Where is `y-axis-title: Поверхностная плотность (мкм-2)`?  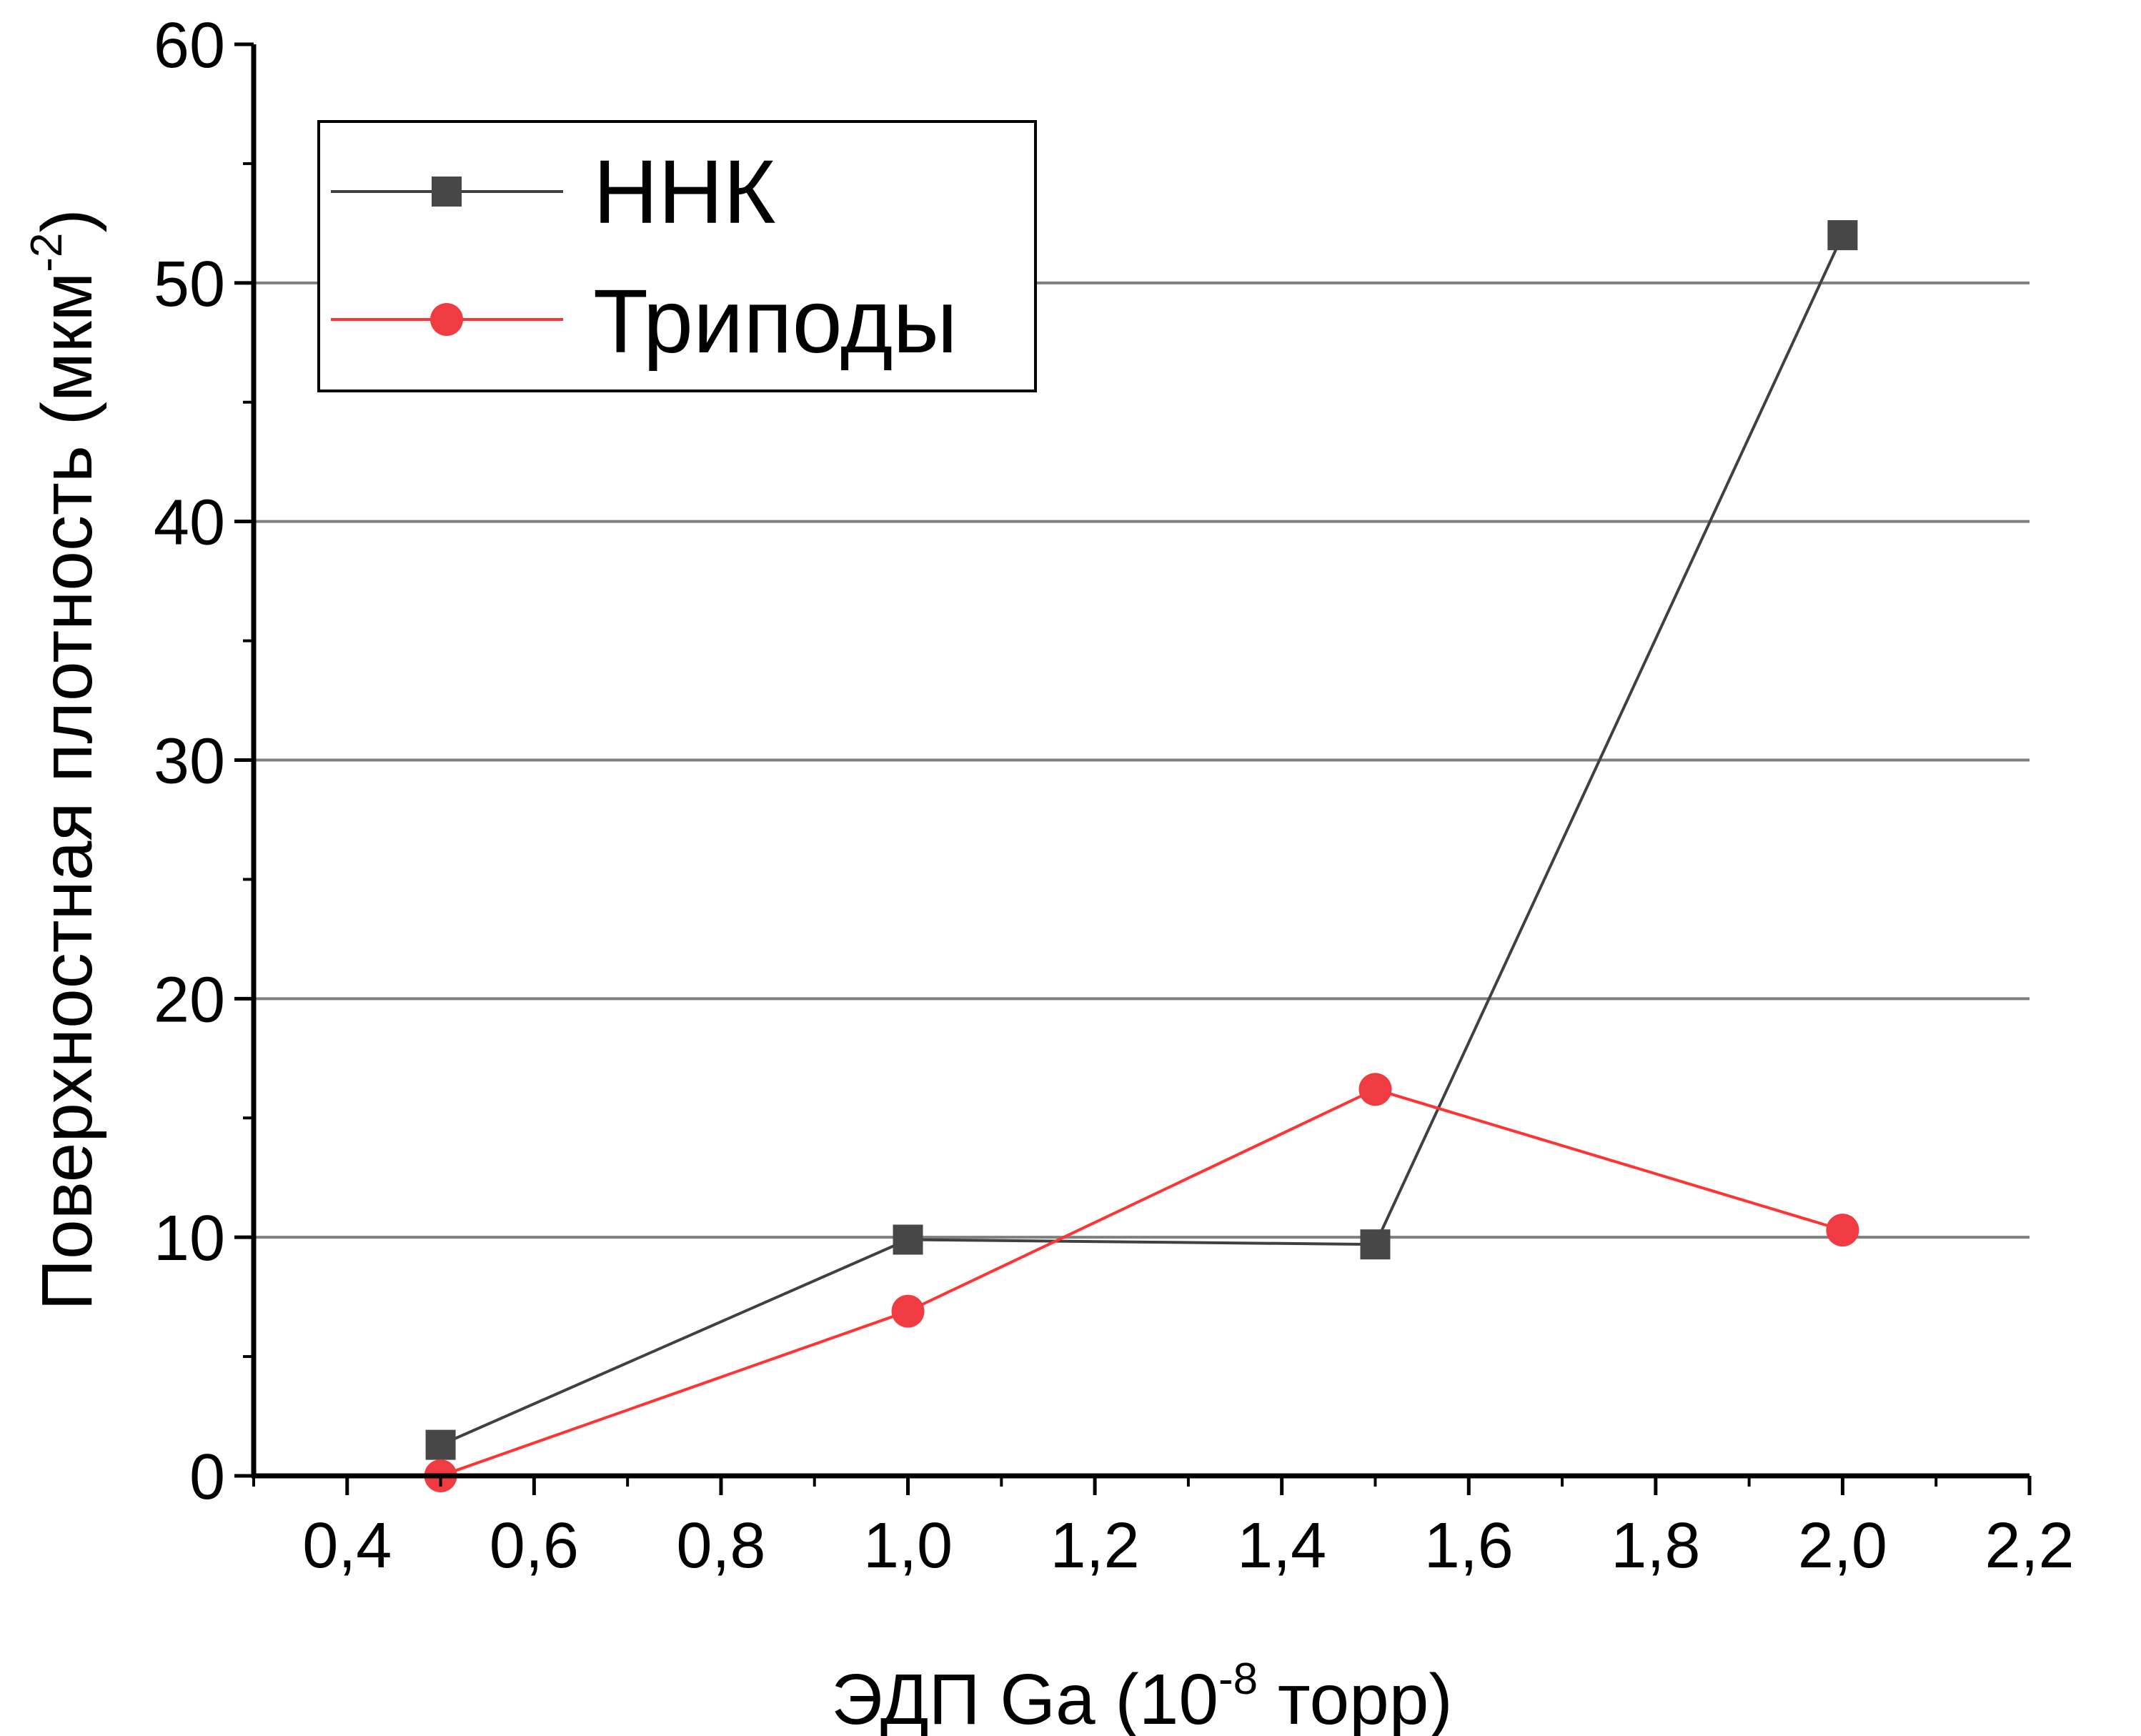
y-axis-title: Поверхностная плотность (мкм-2) is located at coordinates (65, 759).